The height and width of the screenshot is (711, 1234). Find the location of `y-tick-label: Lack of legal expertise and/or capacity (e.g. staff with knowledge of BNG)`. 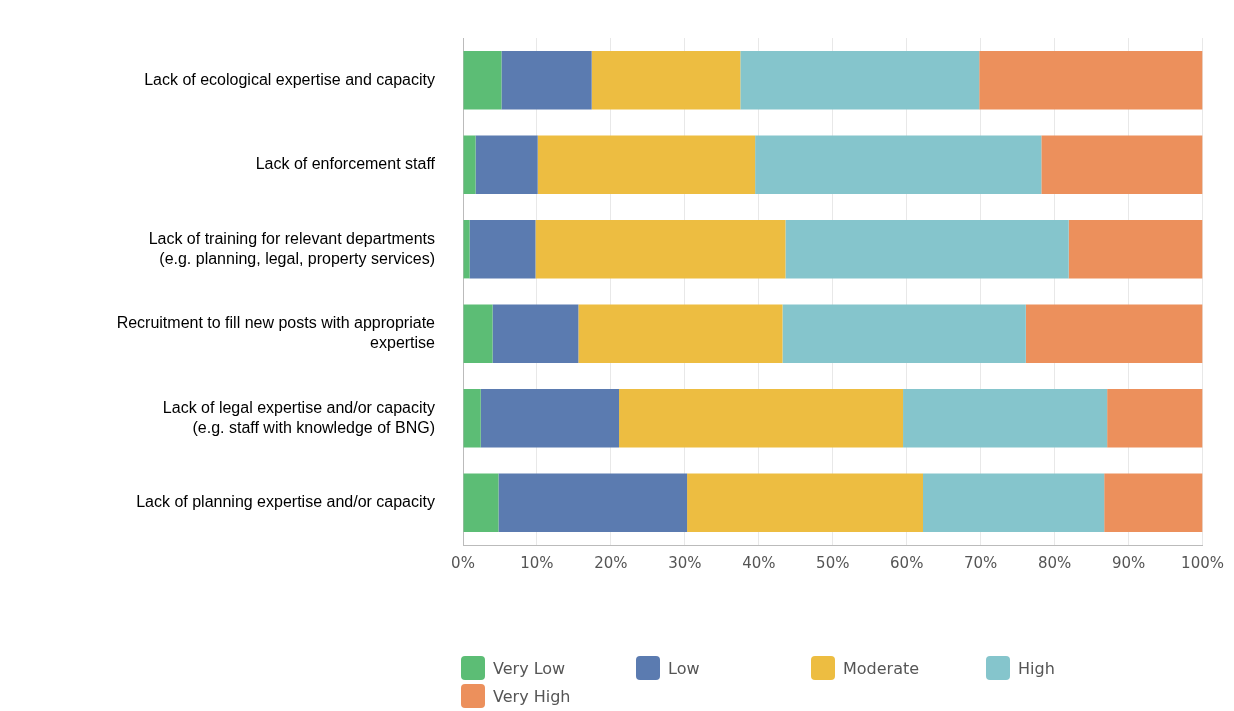

y-tick-label: Lack of legal expertise and/or capacity (e.g. staff with knowledge of BNG) is located at coordinates (298, 417).